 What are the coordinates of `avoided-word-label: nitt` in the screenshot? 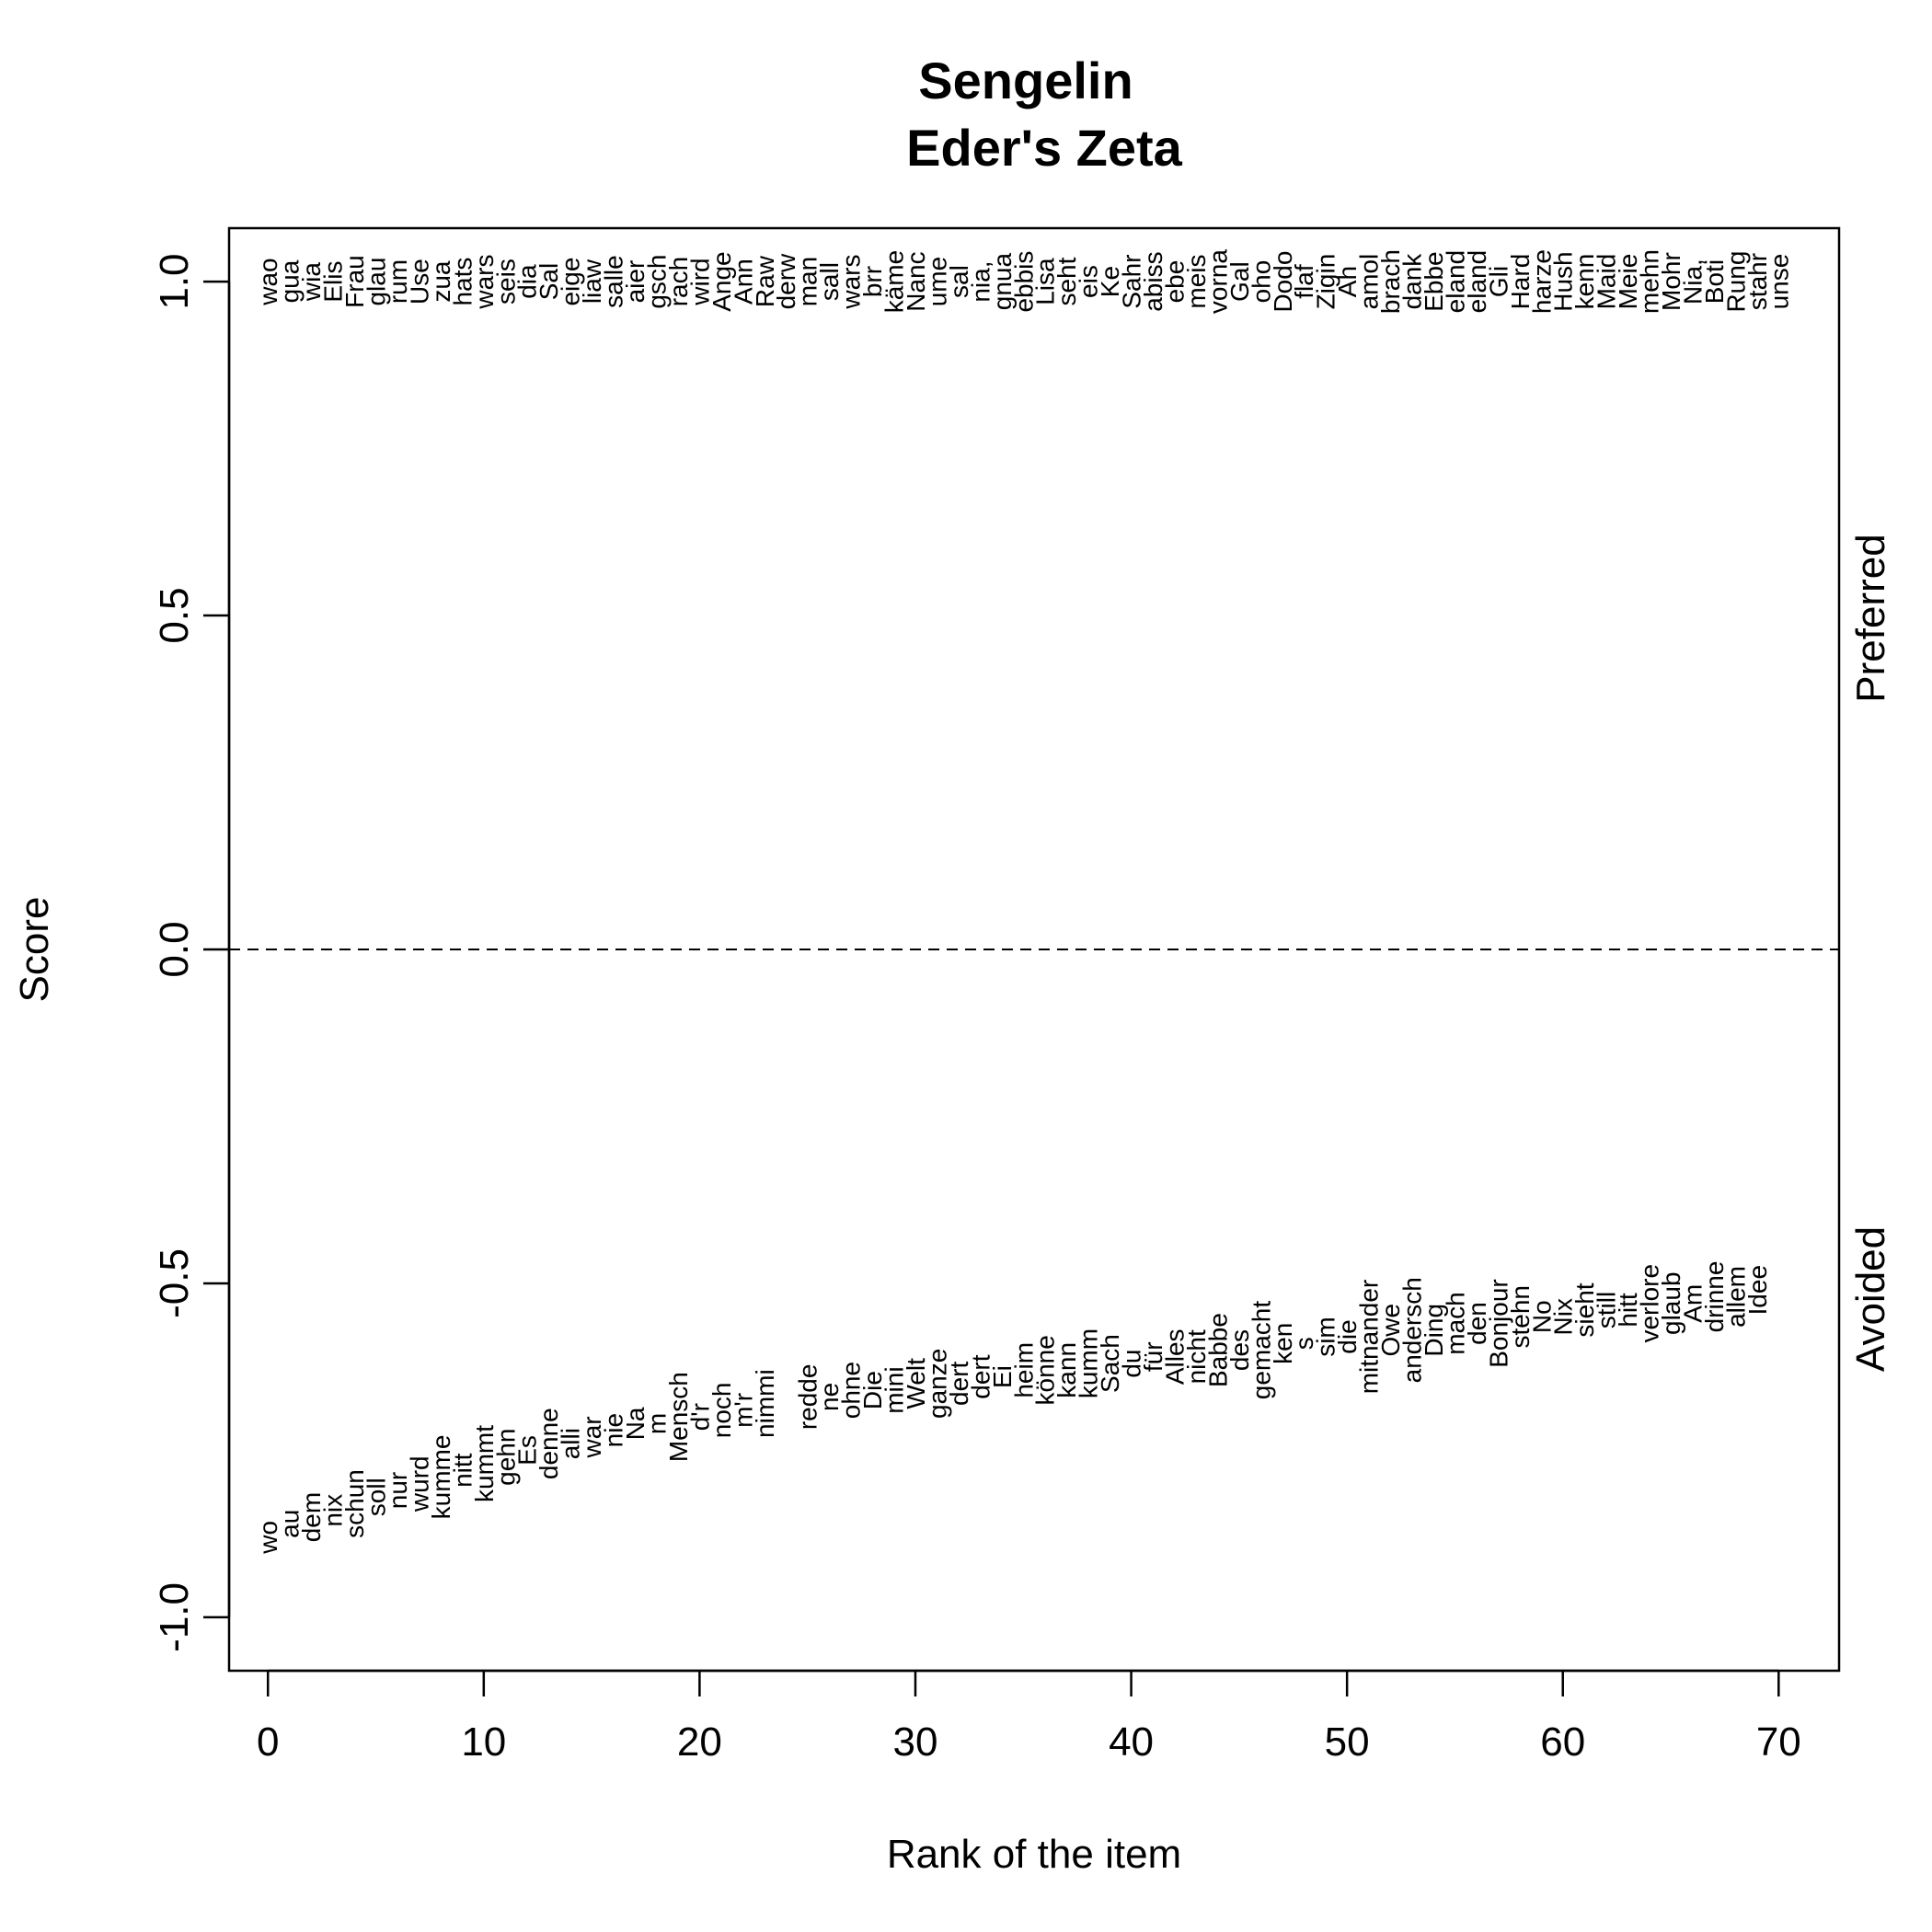 It's located at (462, 1470).